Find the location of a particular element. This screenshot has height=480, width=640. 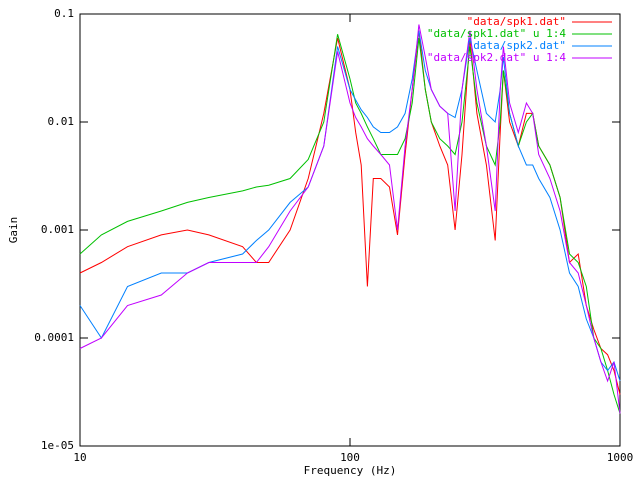

y-axis-title: Gain is located at coordinates (13, 230).